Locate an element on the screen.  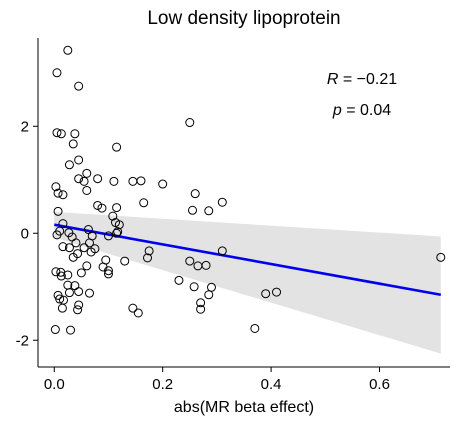
y-tick-label: 2 is located at coordinates (25, 126).